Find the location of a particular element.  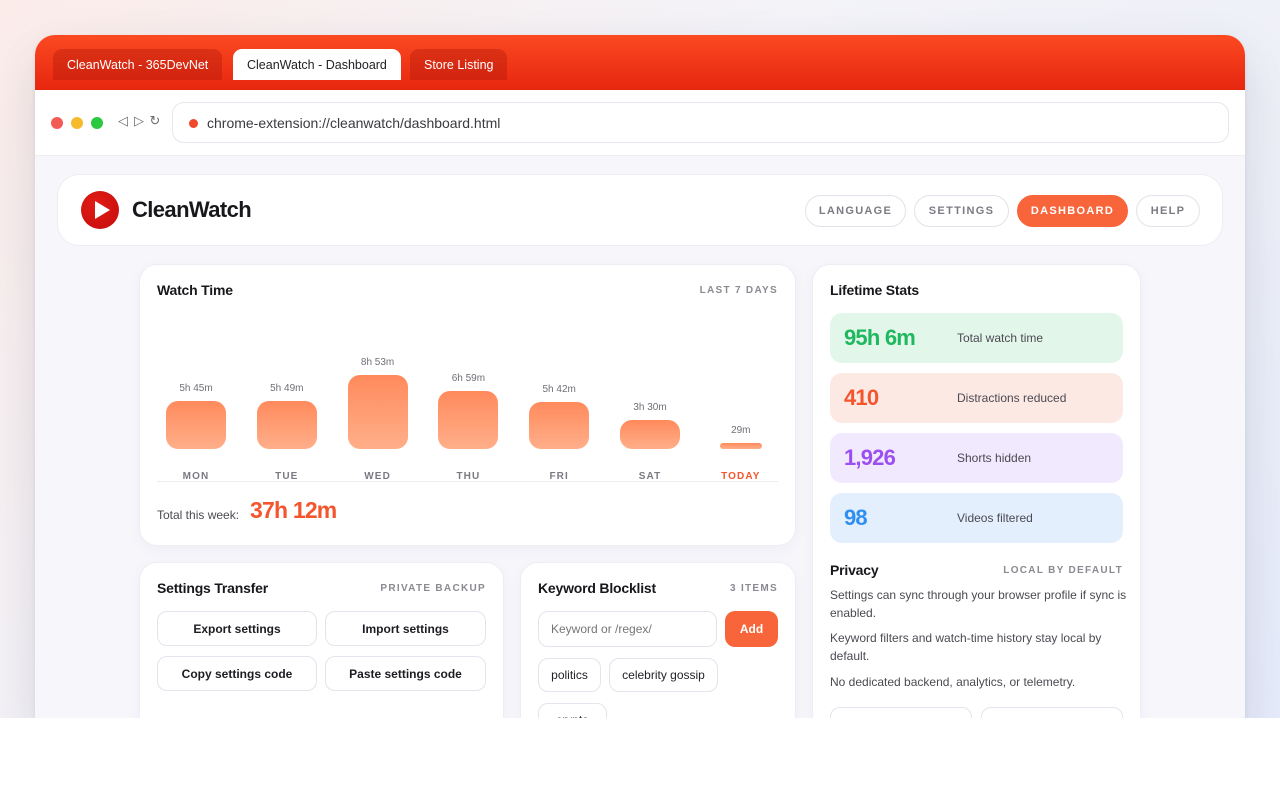

nav-dashboard-button: DASHBOARD is located at coordinates (1072, 211).